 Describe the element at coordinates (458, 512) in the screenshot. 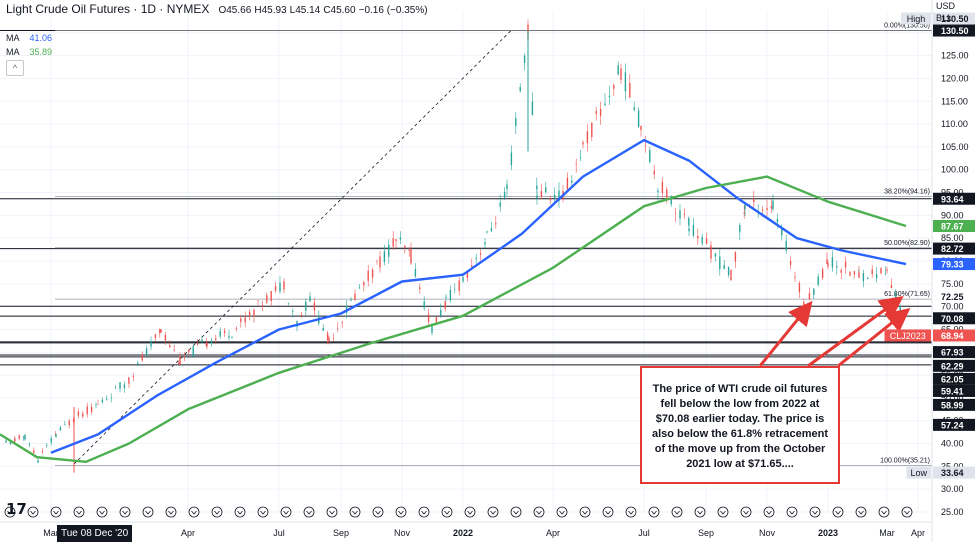

I see `event-markers` at that location.